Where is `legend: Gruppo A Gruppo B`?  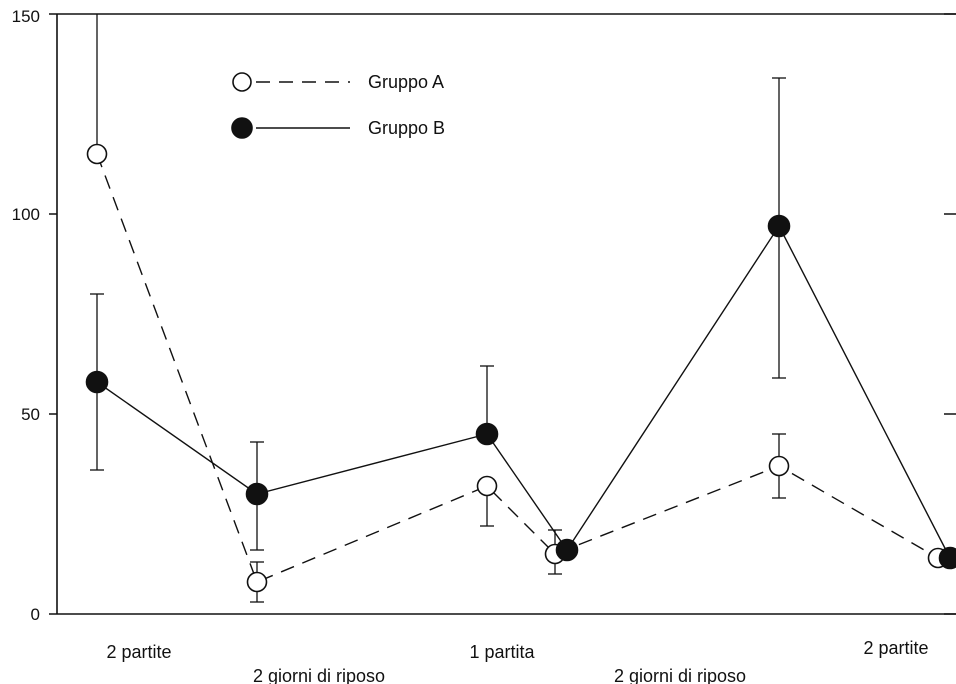
legend: Gruppo A Gruppo B is located at coordinates (338, 105).